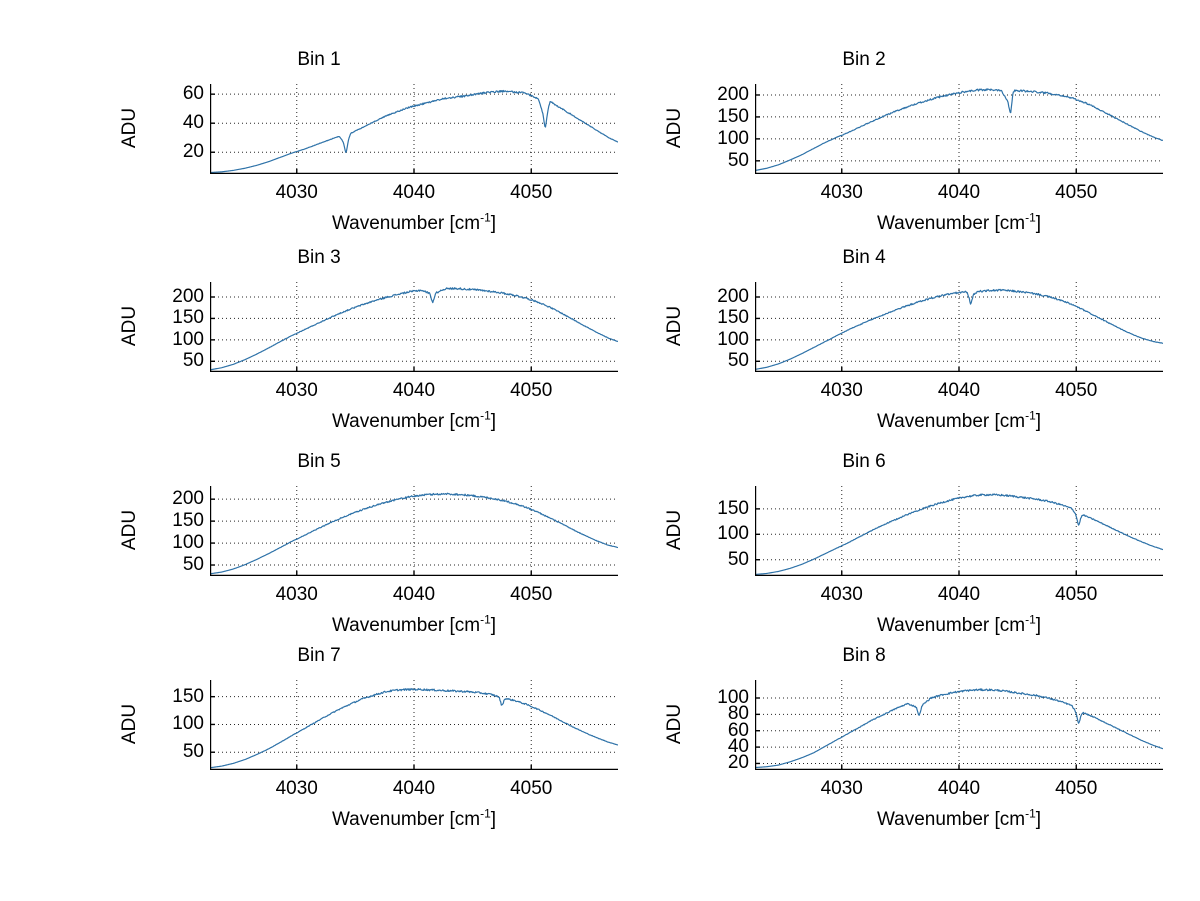 The image size is (1200, 901). I want to click on y-axis-tick-label: 80, so click(738, 714).